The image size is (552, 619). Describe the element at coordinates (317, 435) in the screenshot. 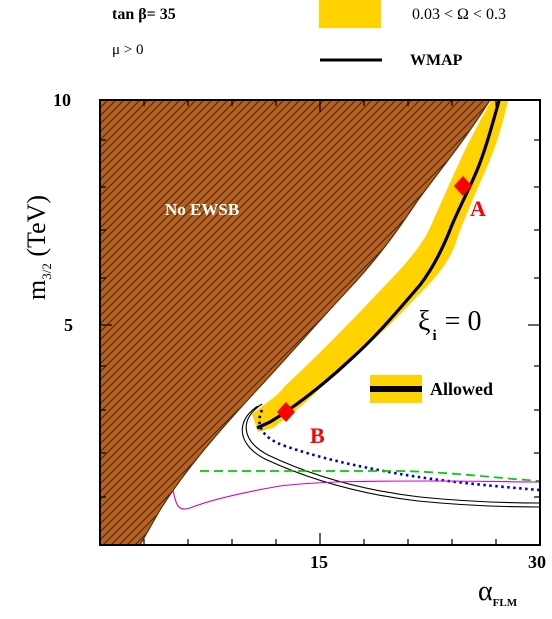

I see `point-b-label: B` at that location.